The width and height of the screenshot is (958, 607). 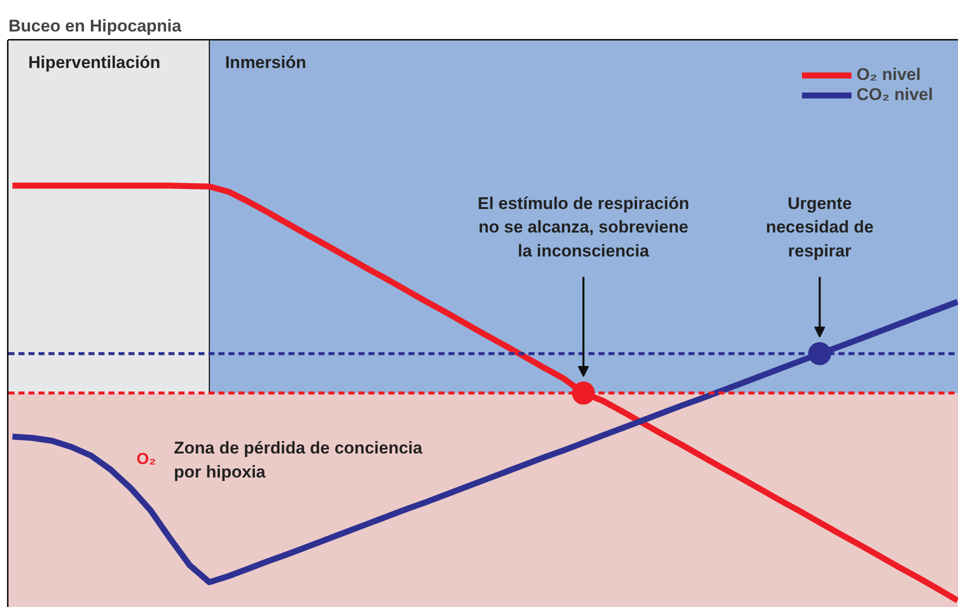 What do you see at coordinates (584, 227) in the screenshot?
I see `annotation: El estímulo de respiración no se alcanza, sobreviene la inconsciencia` at bounding box center [584, 227].